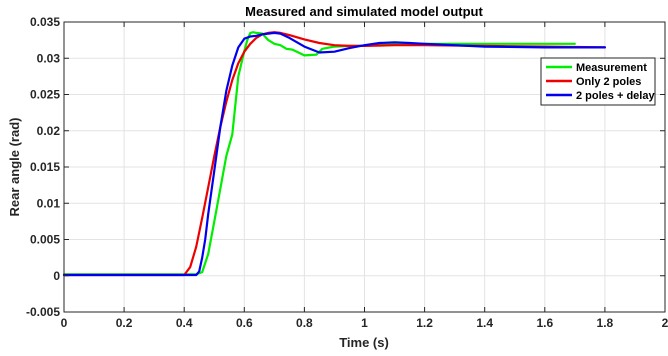 This screenshot has height=356, width=668. I want to click on legend-label: Only 2 poles, so click(608, 82).